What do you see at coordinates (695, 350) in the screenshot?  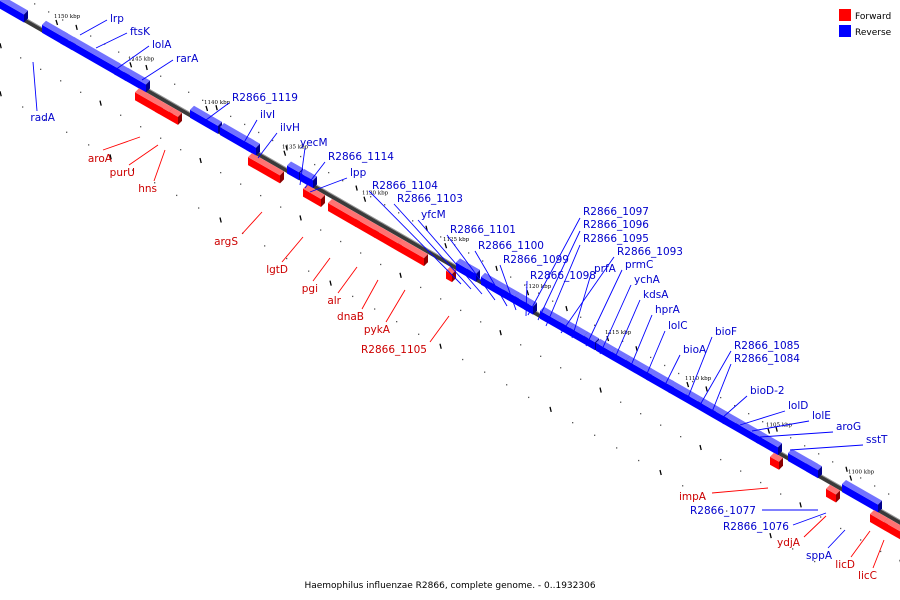 I see `gene-label-bioA: bioA` at bounding box center [695, 350].